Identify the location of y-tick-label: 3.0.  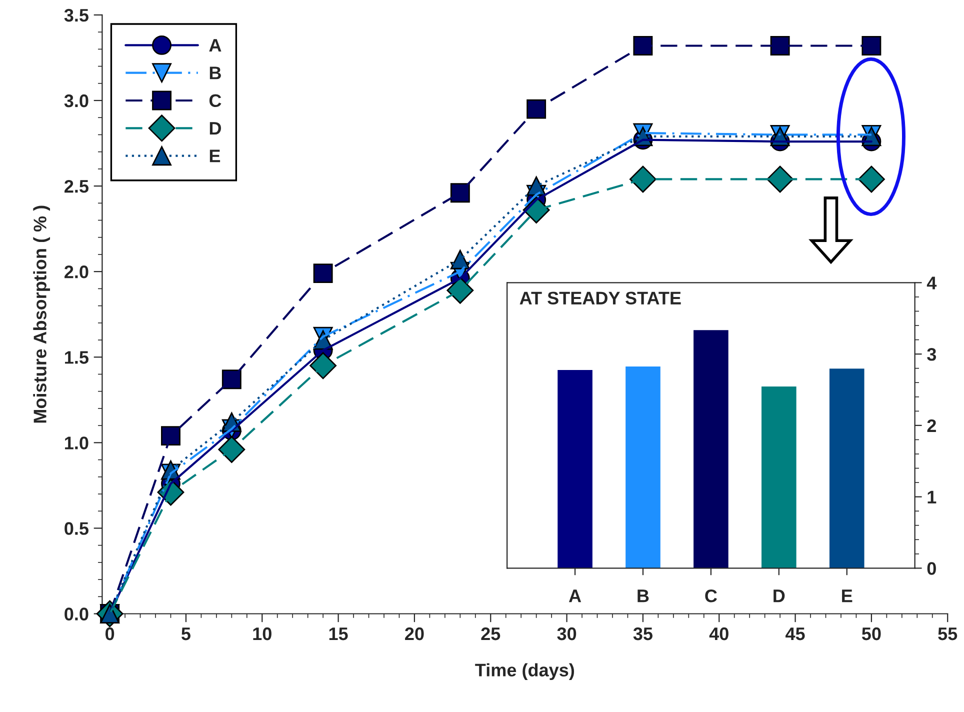
(76, 101).